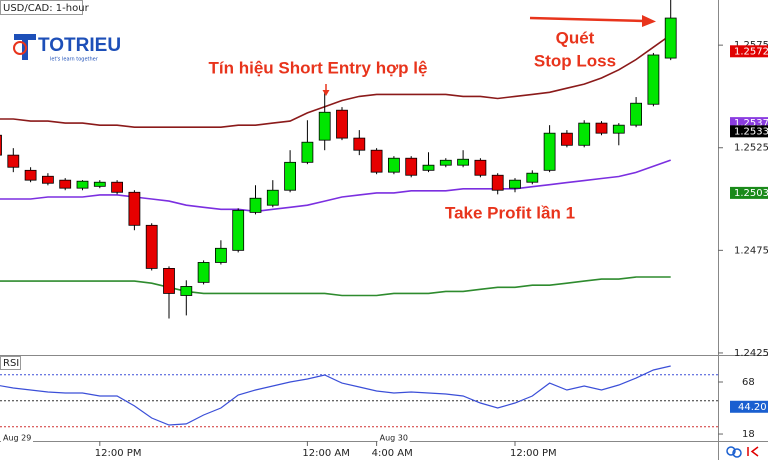 The width and height of the screenshot is (768, 460). I want to click on rsi-tick-label: 18, so click(748, 434).